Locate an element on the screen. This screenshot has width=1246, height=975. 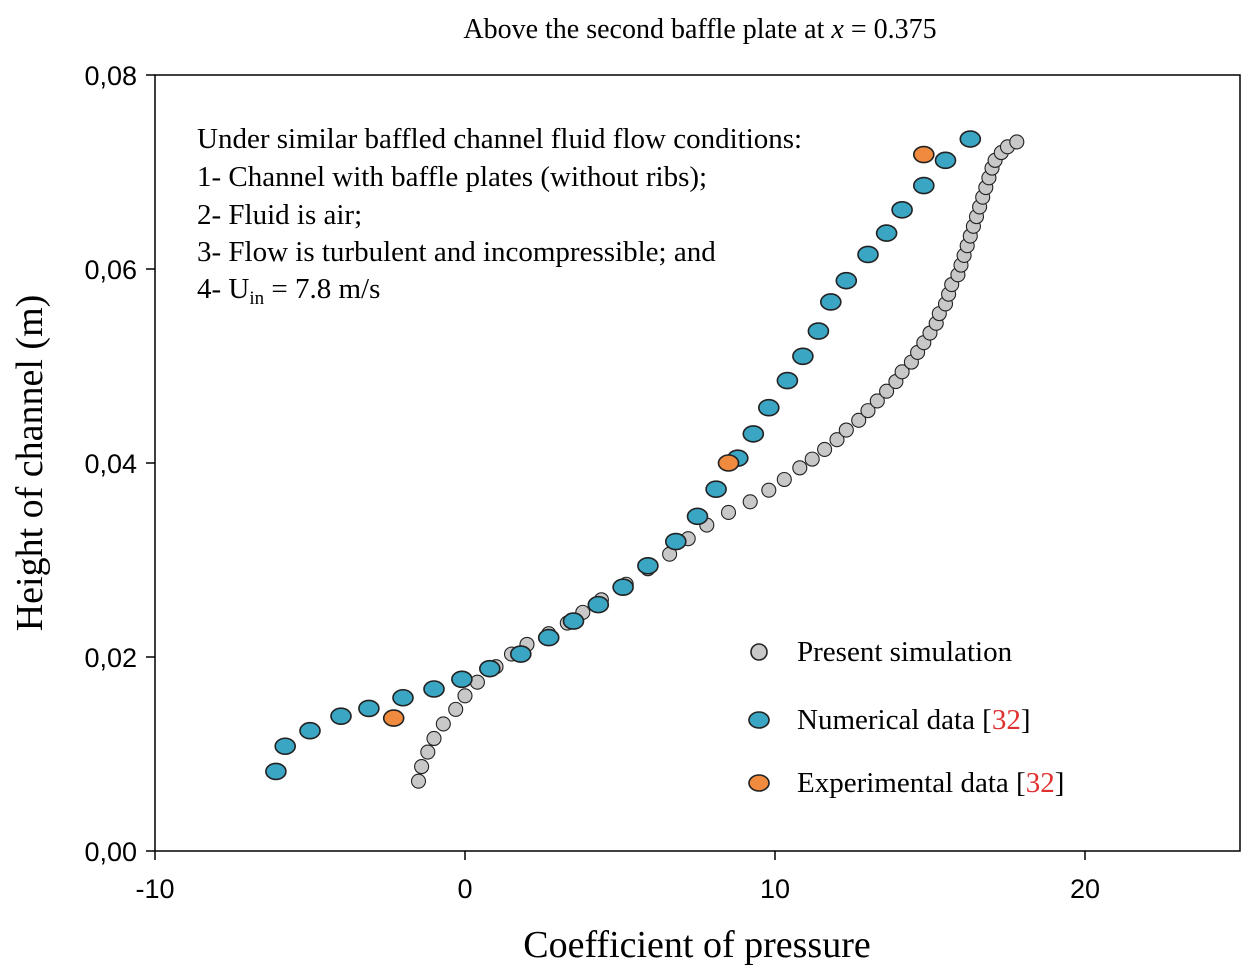
chart-title-var: x is located at coordinates (837, 29).